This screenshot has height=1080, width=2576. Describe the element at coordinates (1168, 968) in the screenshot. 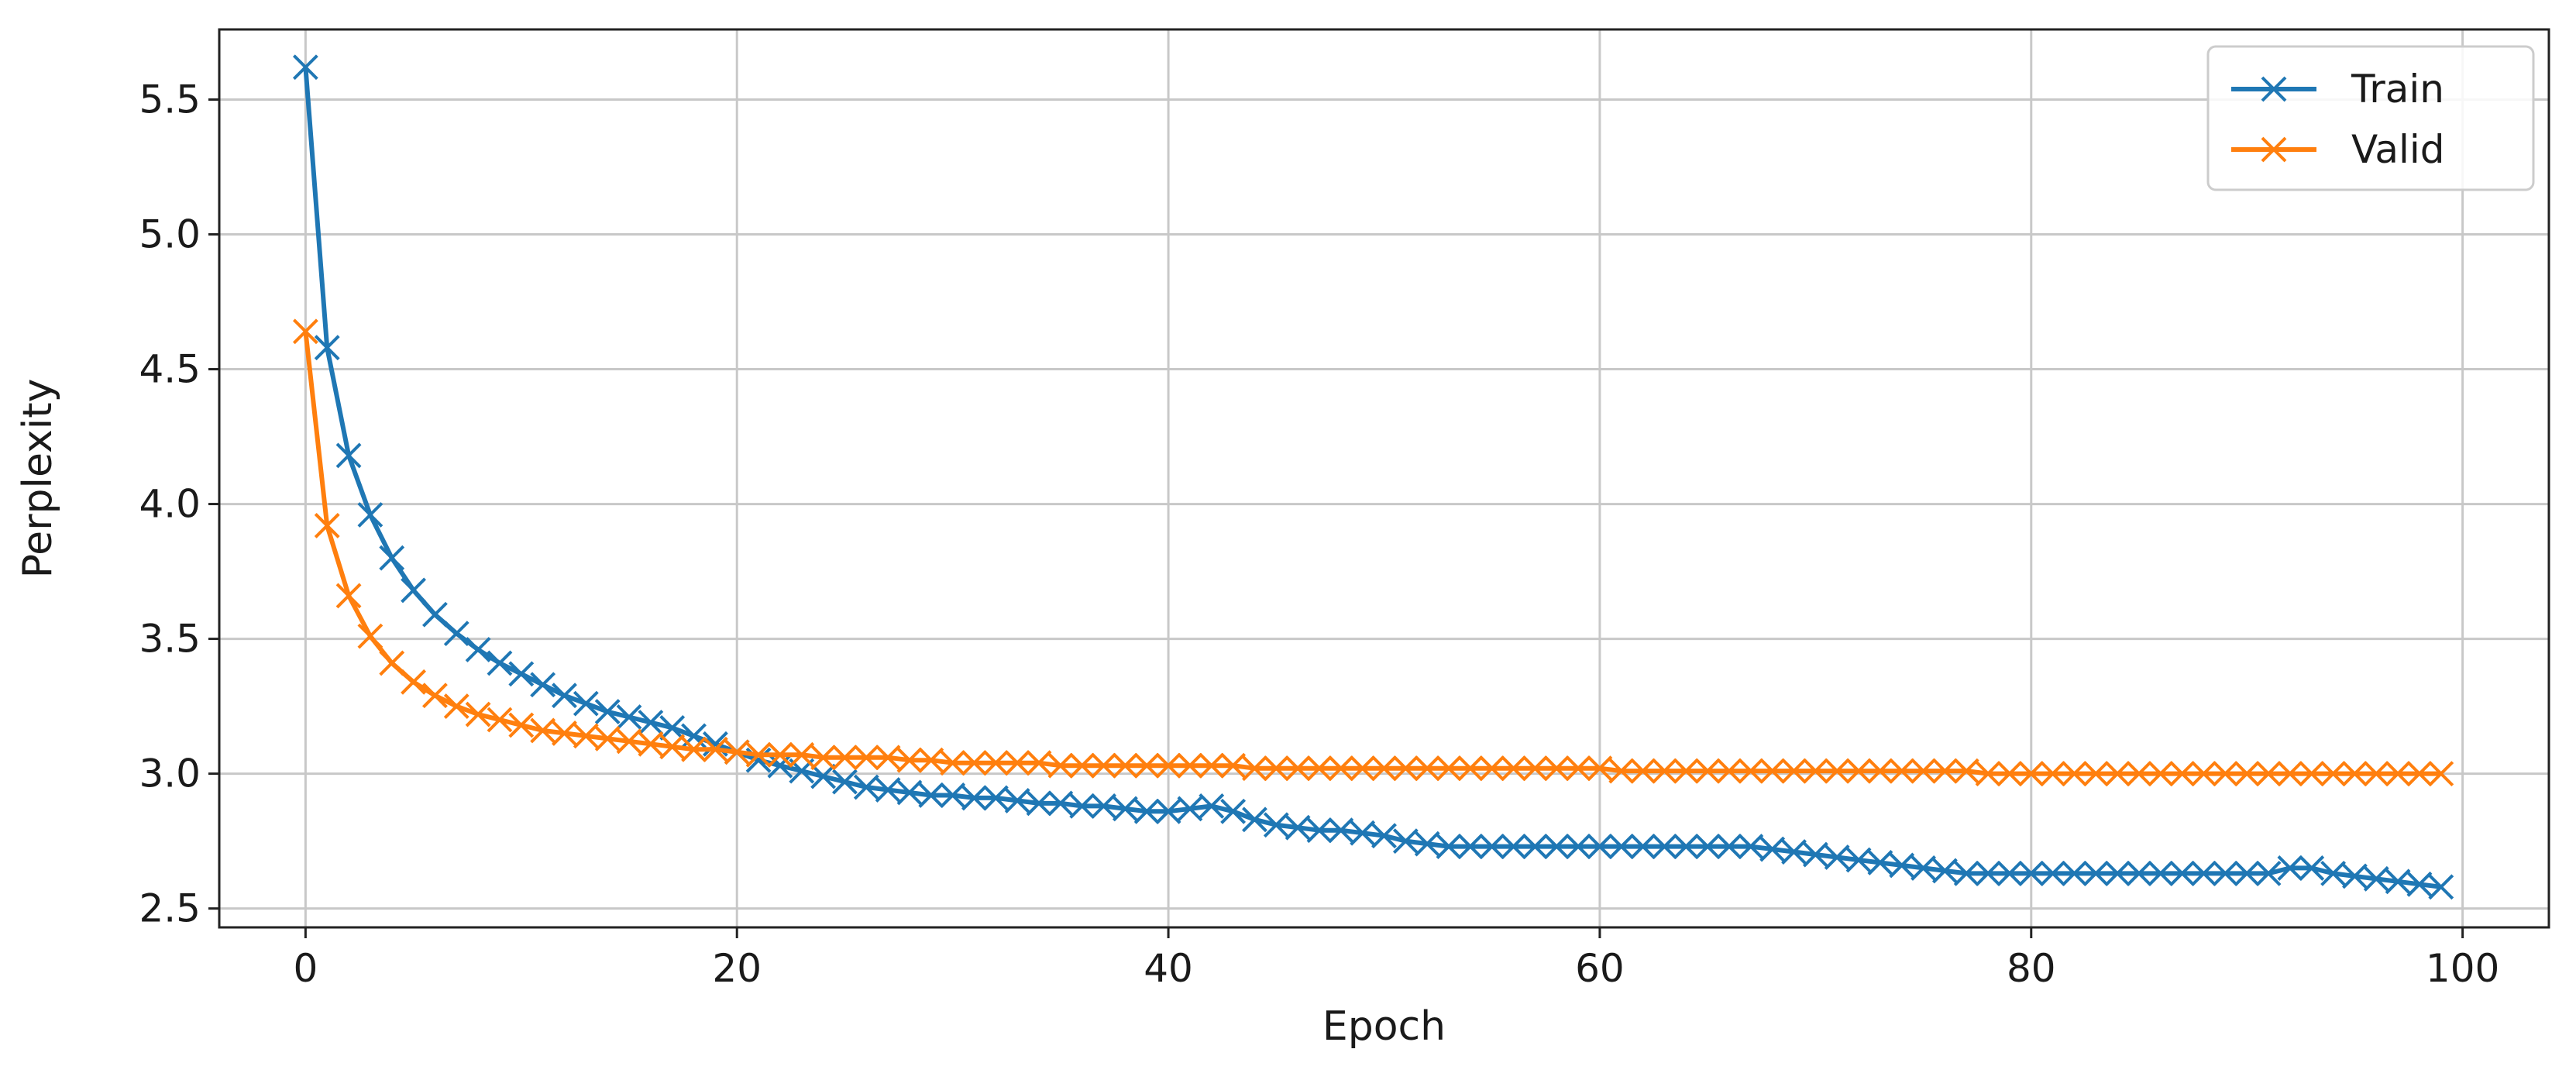

I see `x-tick-label: 40` at that location.